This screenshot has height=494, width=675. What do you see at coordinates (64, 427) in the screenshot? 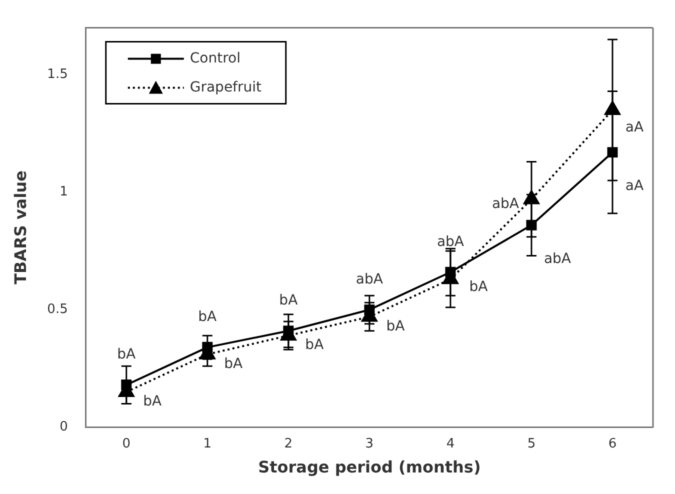
I see `y-tick-label: 0` at bounding box center [64, 427].